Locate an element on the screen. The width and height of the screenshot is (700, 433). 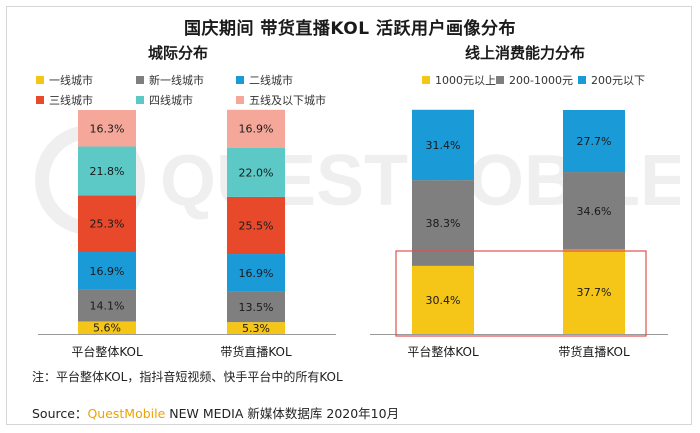
data-label-c2-1-2: 38.3% is located at coordinates (443, 223).